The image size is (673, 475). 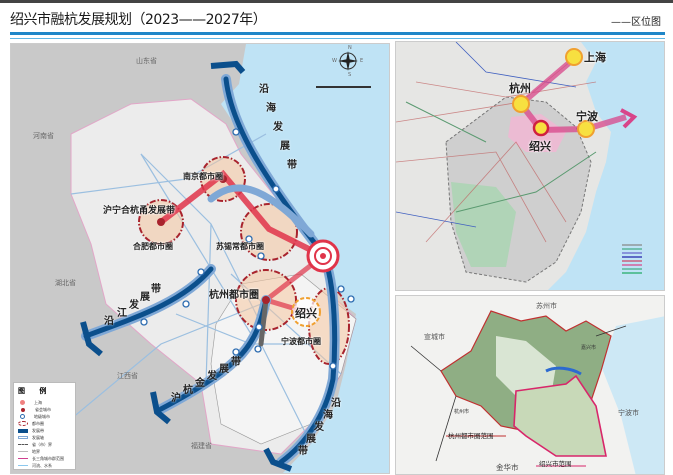 I want to click on map-label: 宁波市, so click(x=628, y=413).